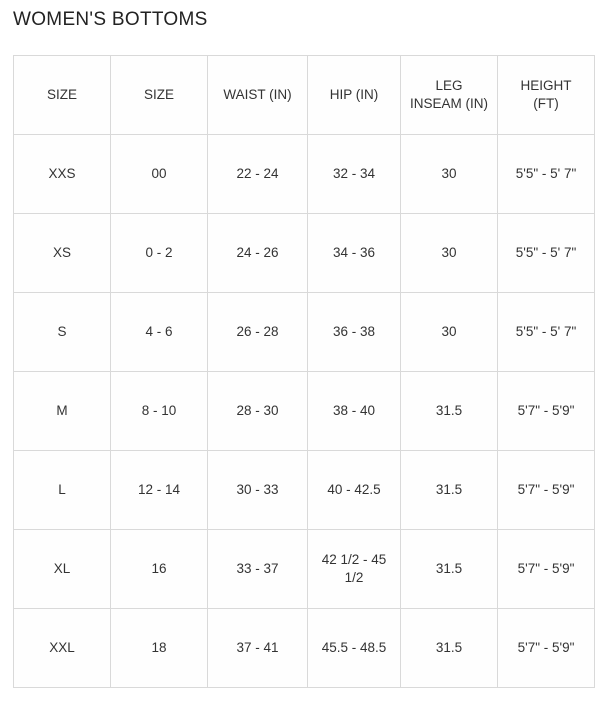 This screenshot has height=724, width=608. Describe the element at coordinates (354, 332) in the screenshot. I see `cell-hip-in: 36 - 38` at that location.